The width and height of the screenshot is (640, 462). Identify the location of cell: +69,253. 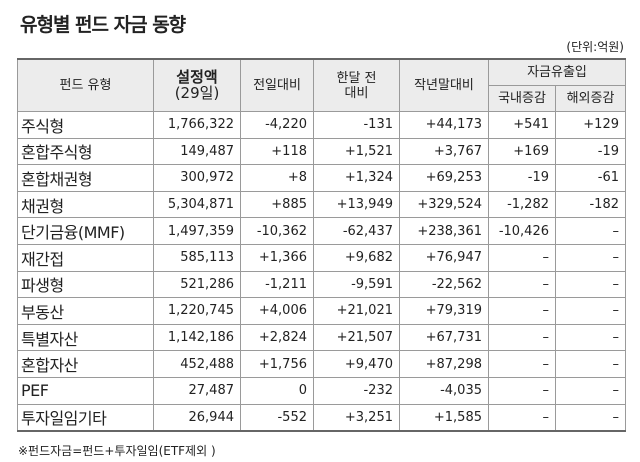
(444, 178).